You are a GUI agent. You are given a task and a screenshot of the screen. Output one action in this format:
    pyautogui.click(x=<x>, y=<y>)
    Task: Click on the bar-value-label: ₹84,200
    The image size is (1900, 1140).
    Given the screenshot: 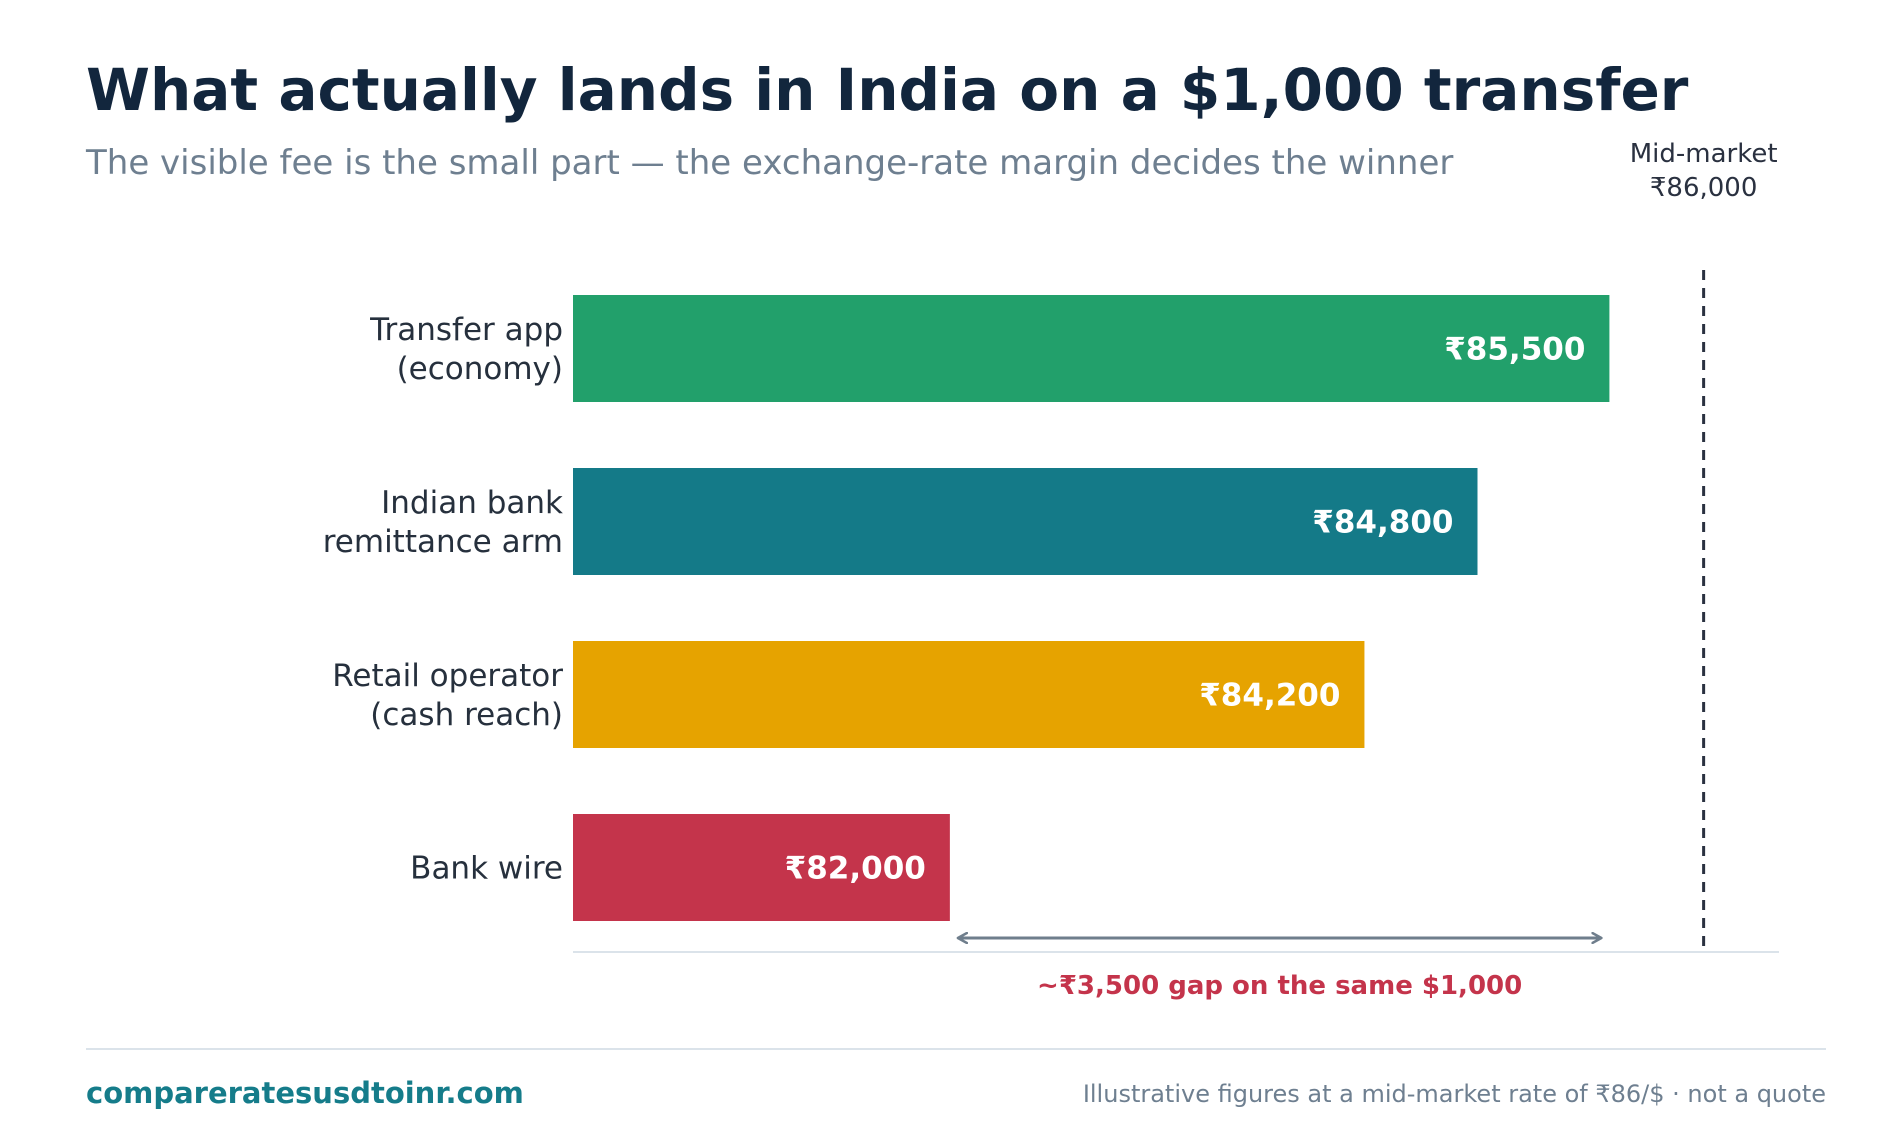 What is the action you would take?
    pyautogui.click(x=1269, y=696)
    